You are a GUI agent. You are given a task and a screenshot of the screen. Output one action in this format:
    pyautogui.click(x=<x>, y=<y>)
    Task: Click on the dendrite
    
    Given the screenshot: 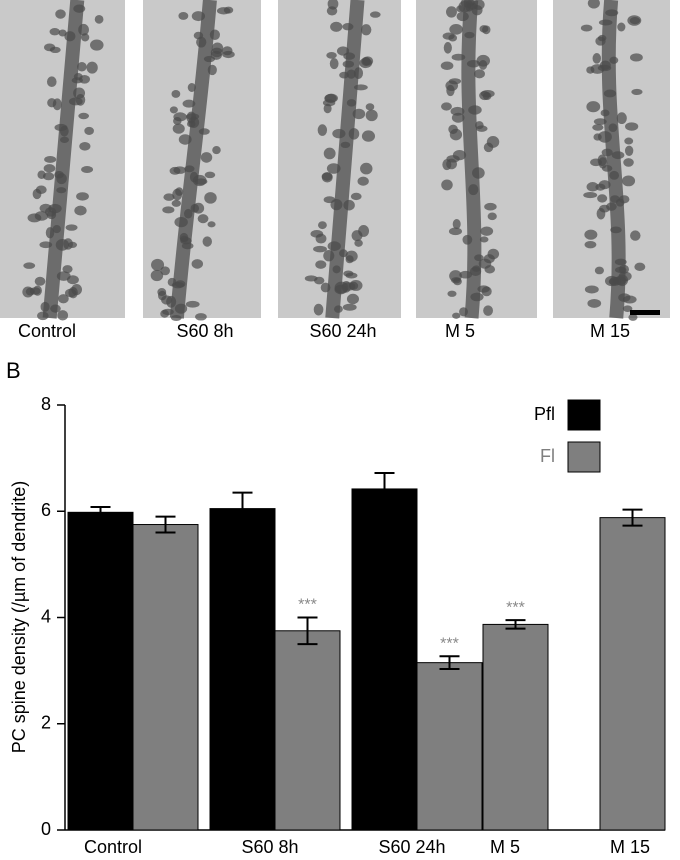 What is the action you would take?
    pyautogui.click(x=63, y=159)
    